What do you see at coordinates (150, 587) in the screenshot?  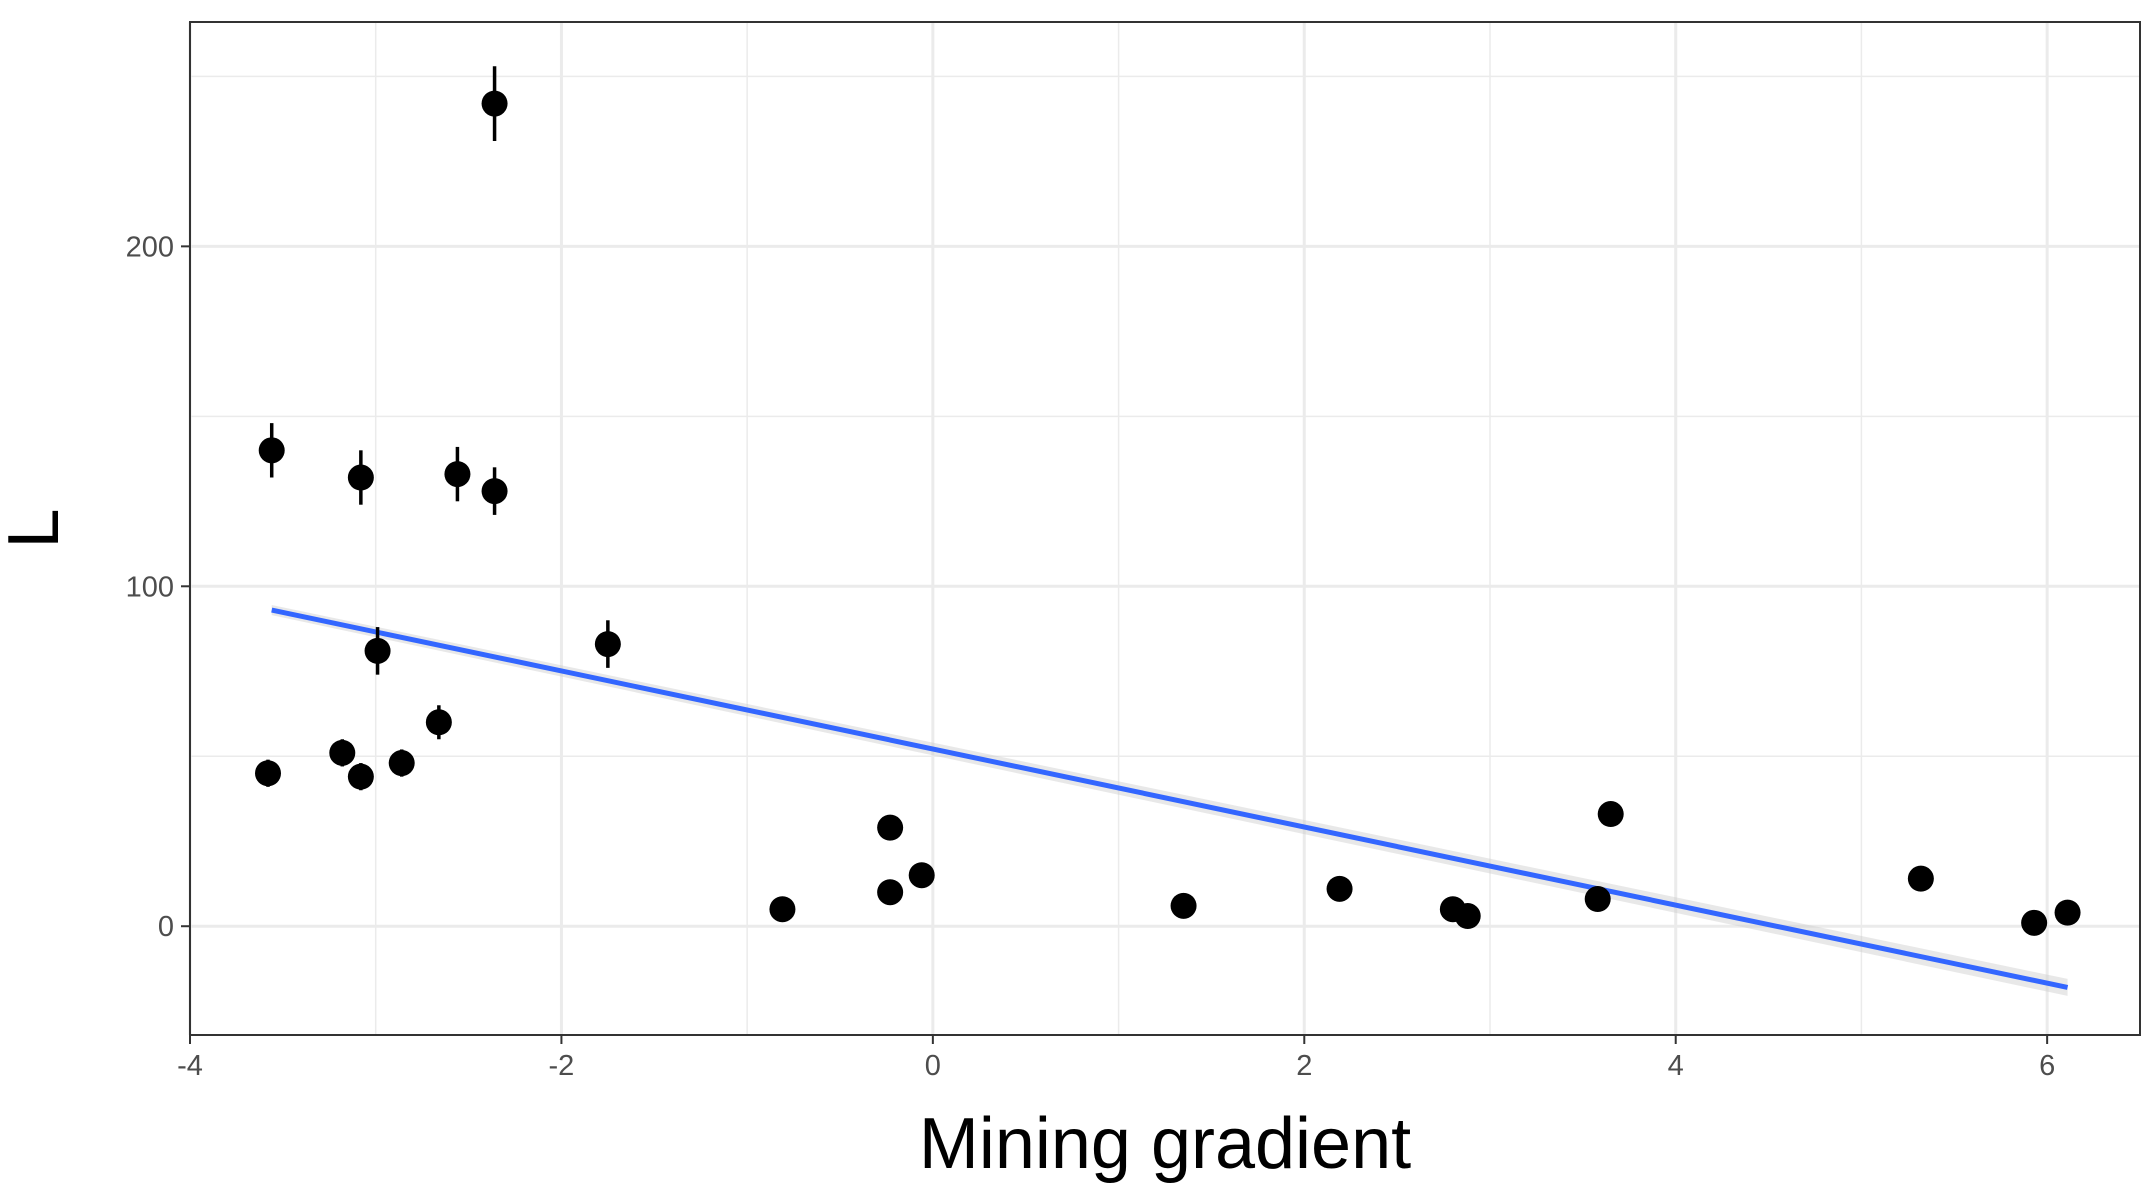 I see `y-tick-label: 100` at bounding box center [150, 587].